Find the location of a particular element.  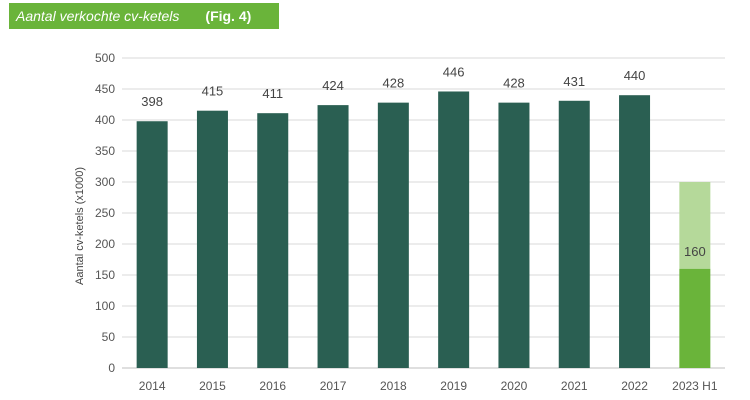

y-tick-label: 200 is located at coordinates (105, 244).